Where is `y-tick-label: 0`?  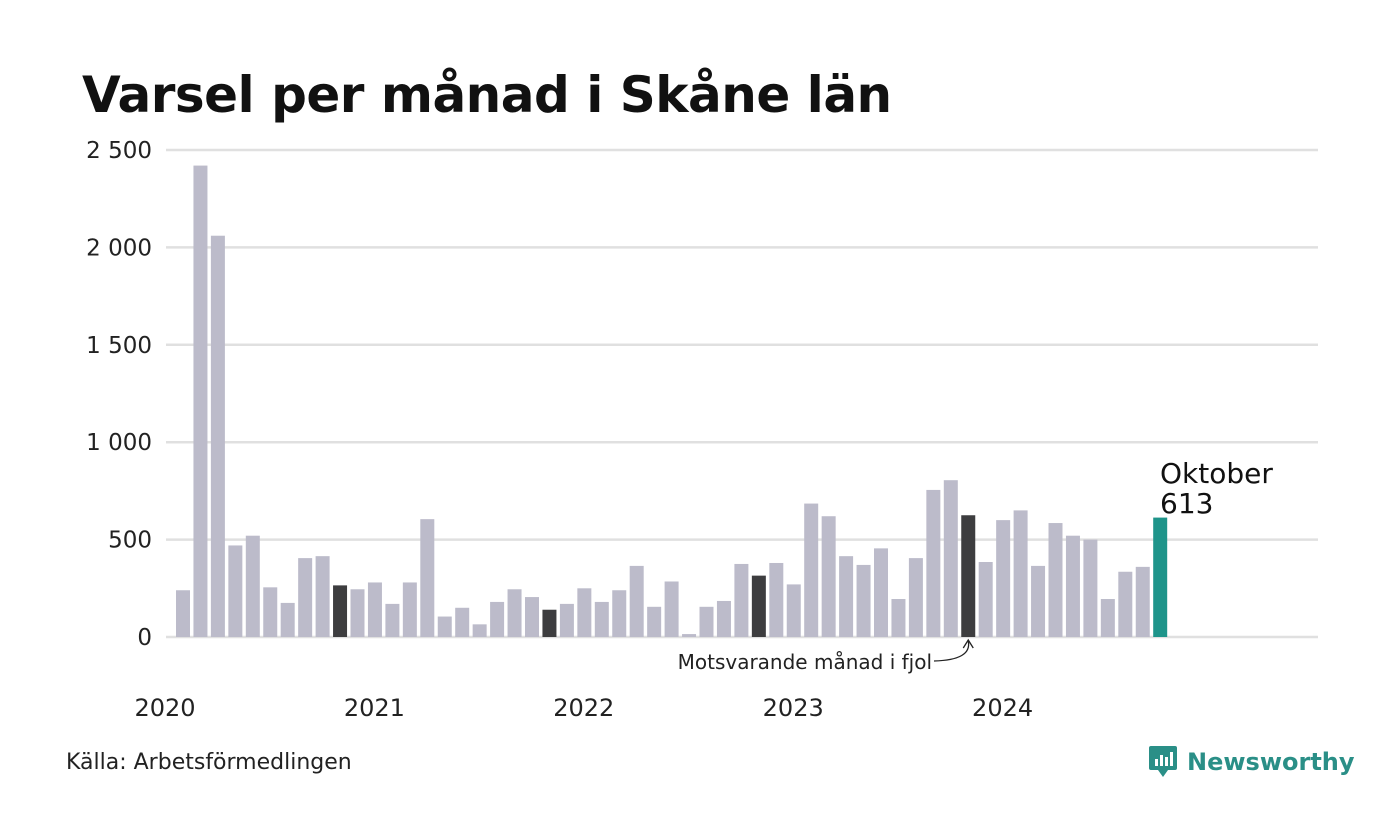
y-tick-label: 0 is located at coordinates (144, 638).